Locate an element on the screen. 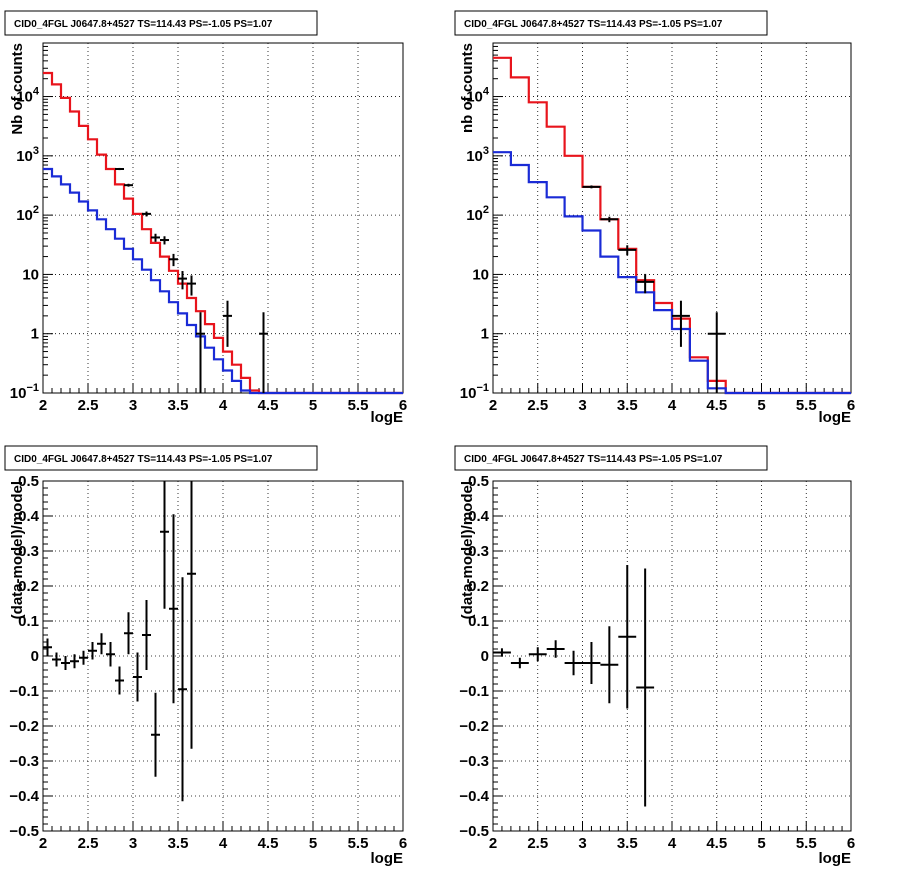 The width and height of the screenshot is (898, 875). model-component-histogram is located at coordinates (223, 281).